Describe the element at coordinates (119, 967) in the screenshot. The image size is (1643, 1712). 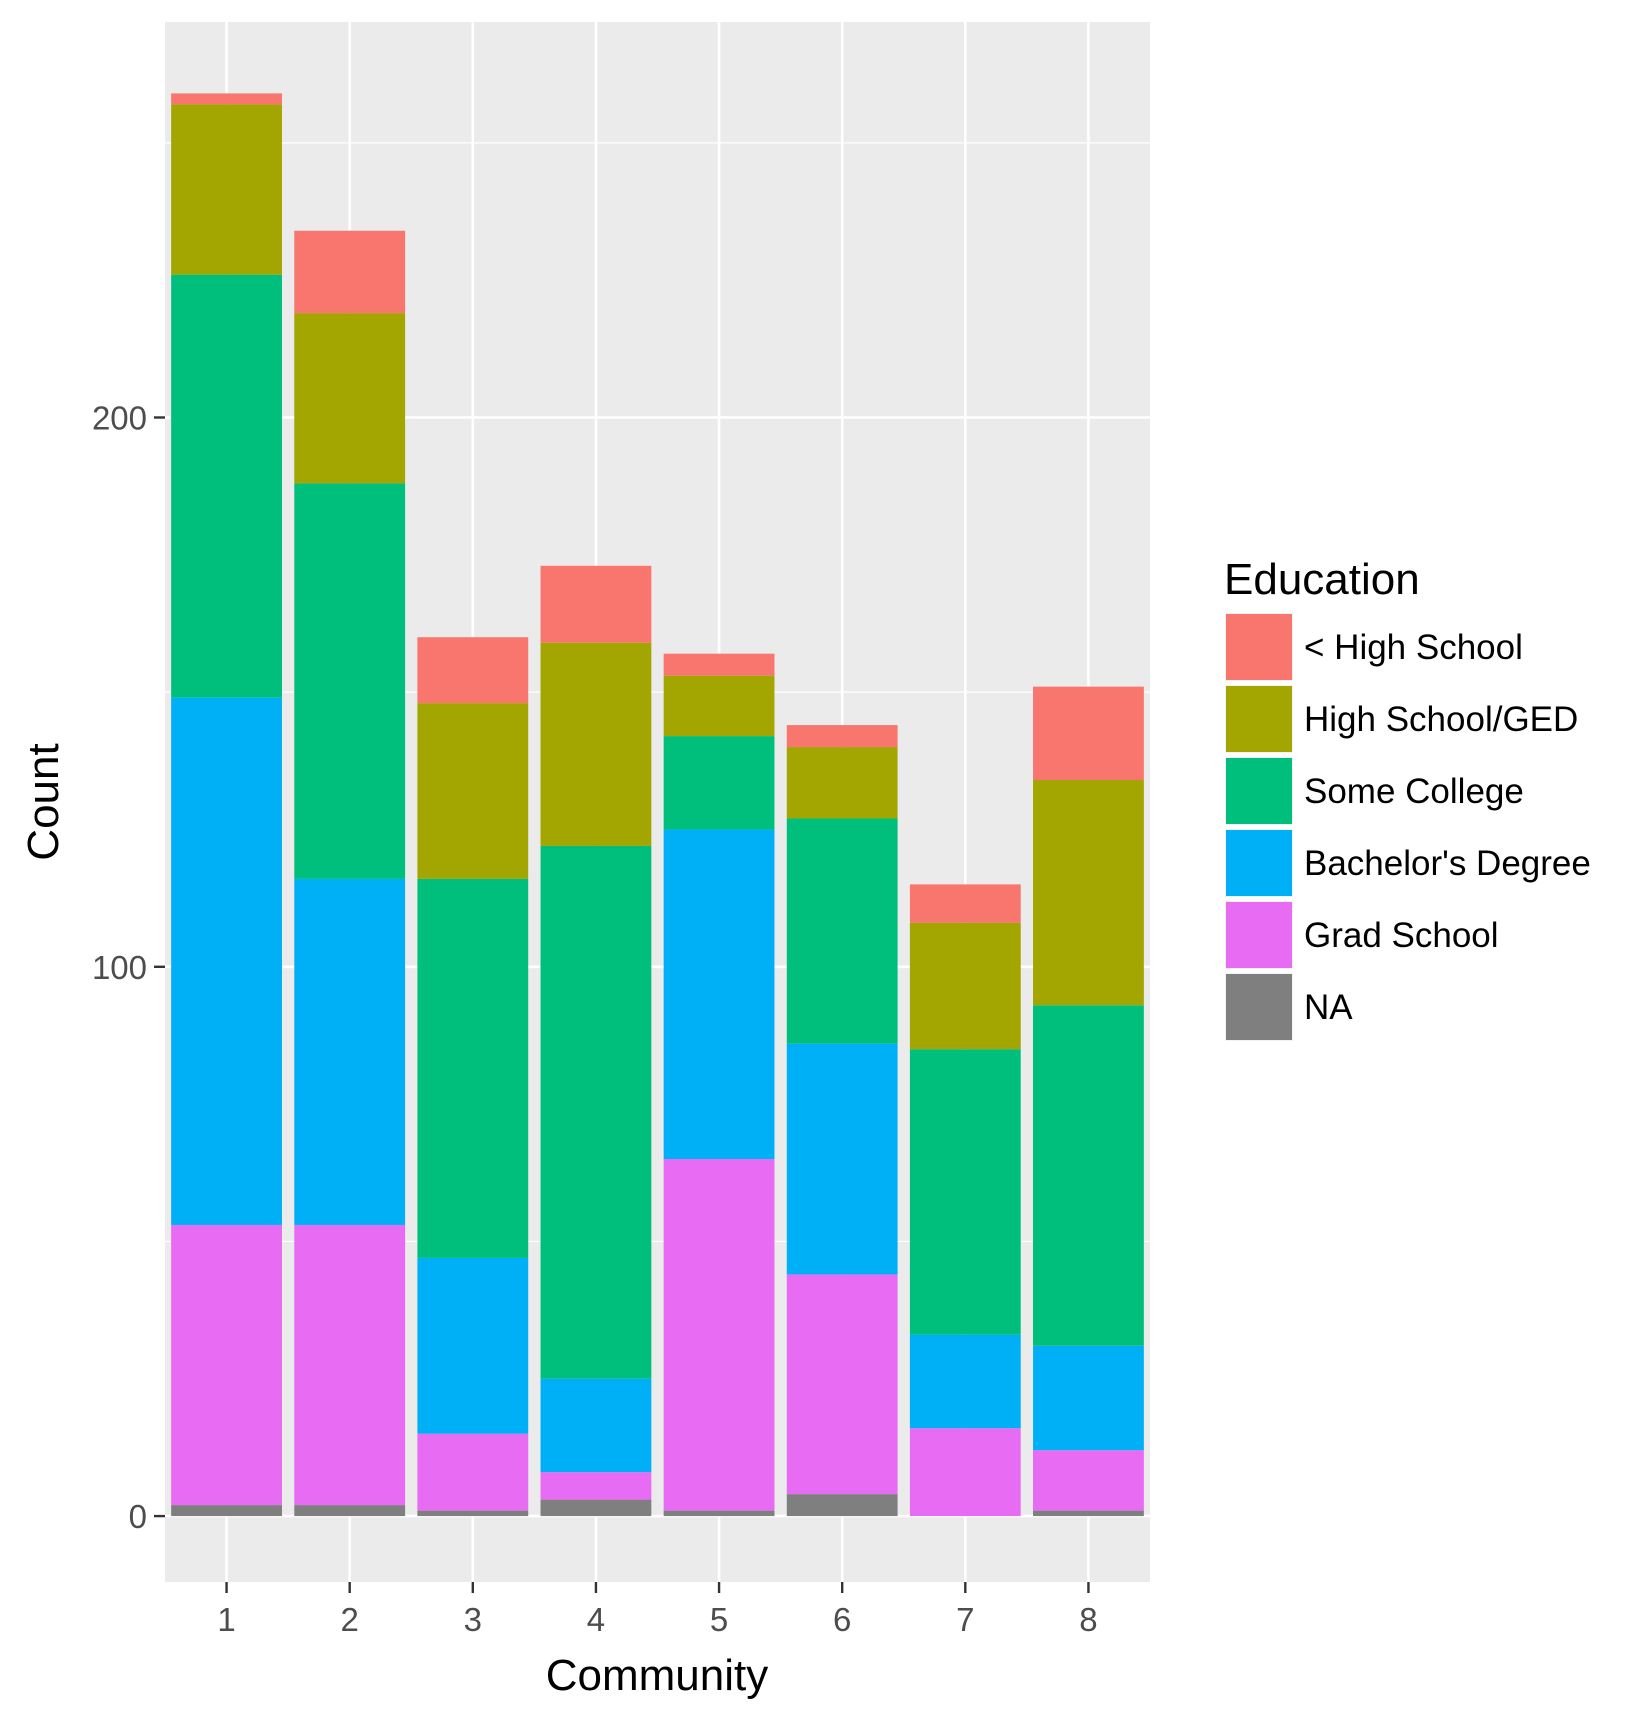
I see `y-tick-label: 100` at that location.